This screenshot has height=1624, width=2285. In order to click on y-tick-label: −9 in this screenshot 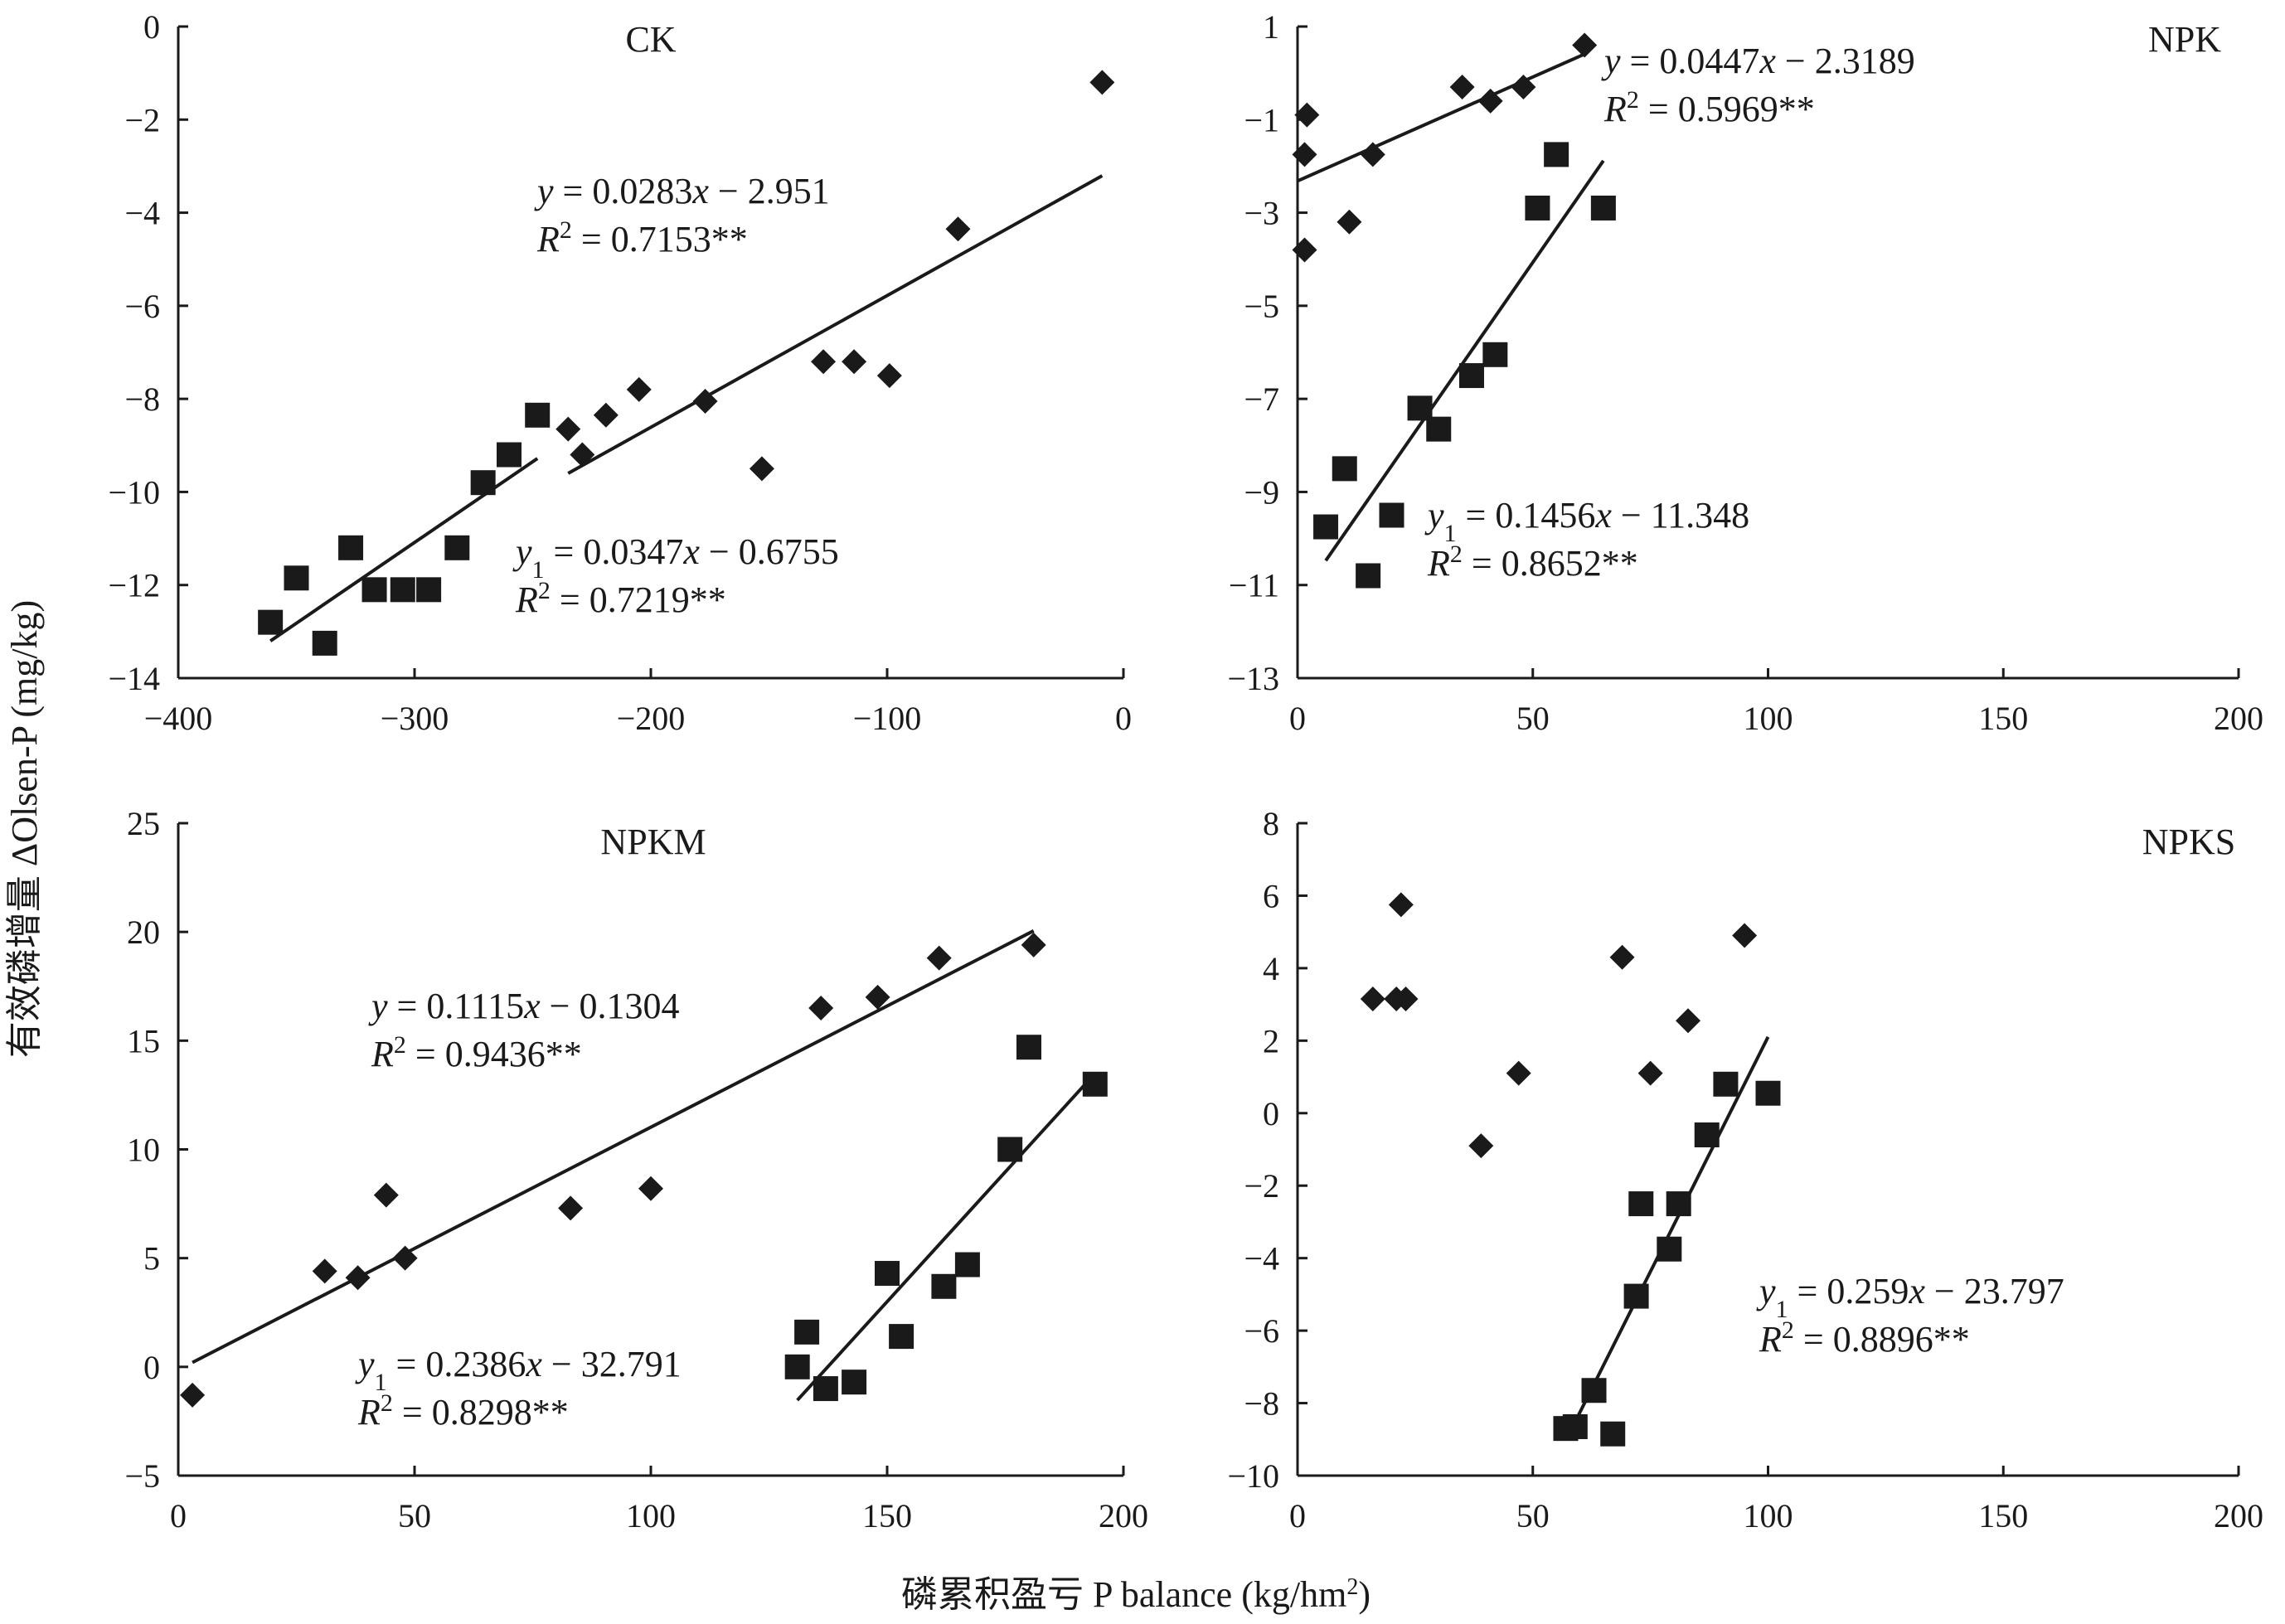, I will do `click(1261, 492)`.